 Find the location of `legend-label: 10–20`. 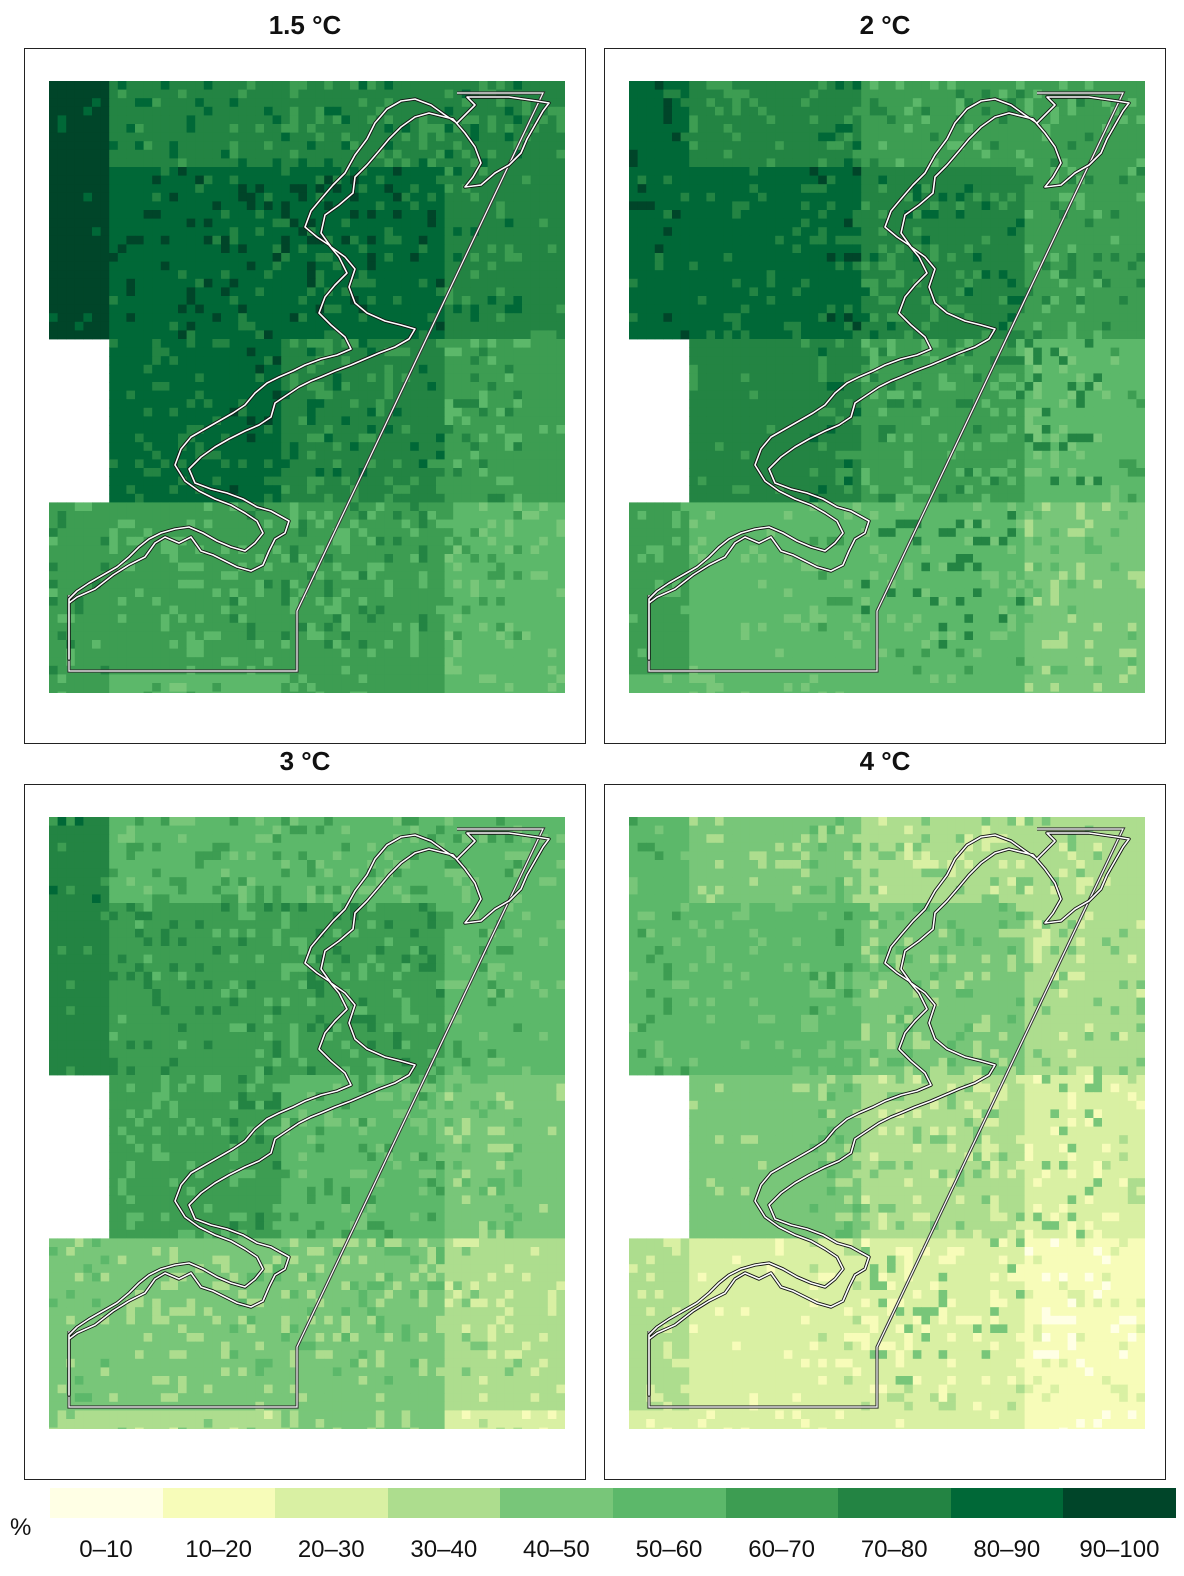

legend-label: 10–20 is located at coordinates (218, 1549).